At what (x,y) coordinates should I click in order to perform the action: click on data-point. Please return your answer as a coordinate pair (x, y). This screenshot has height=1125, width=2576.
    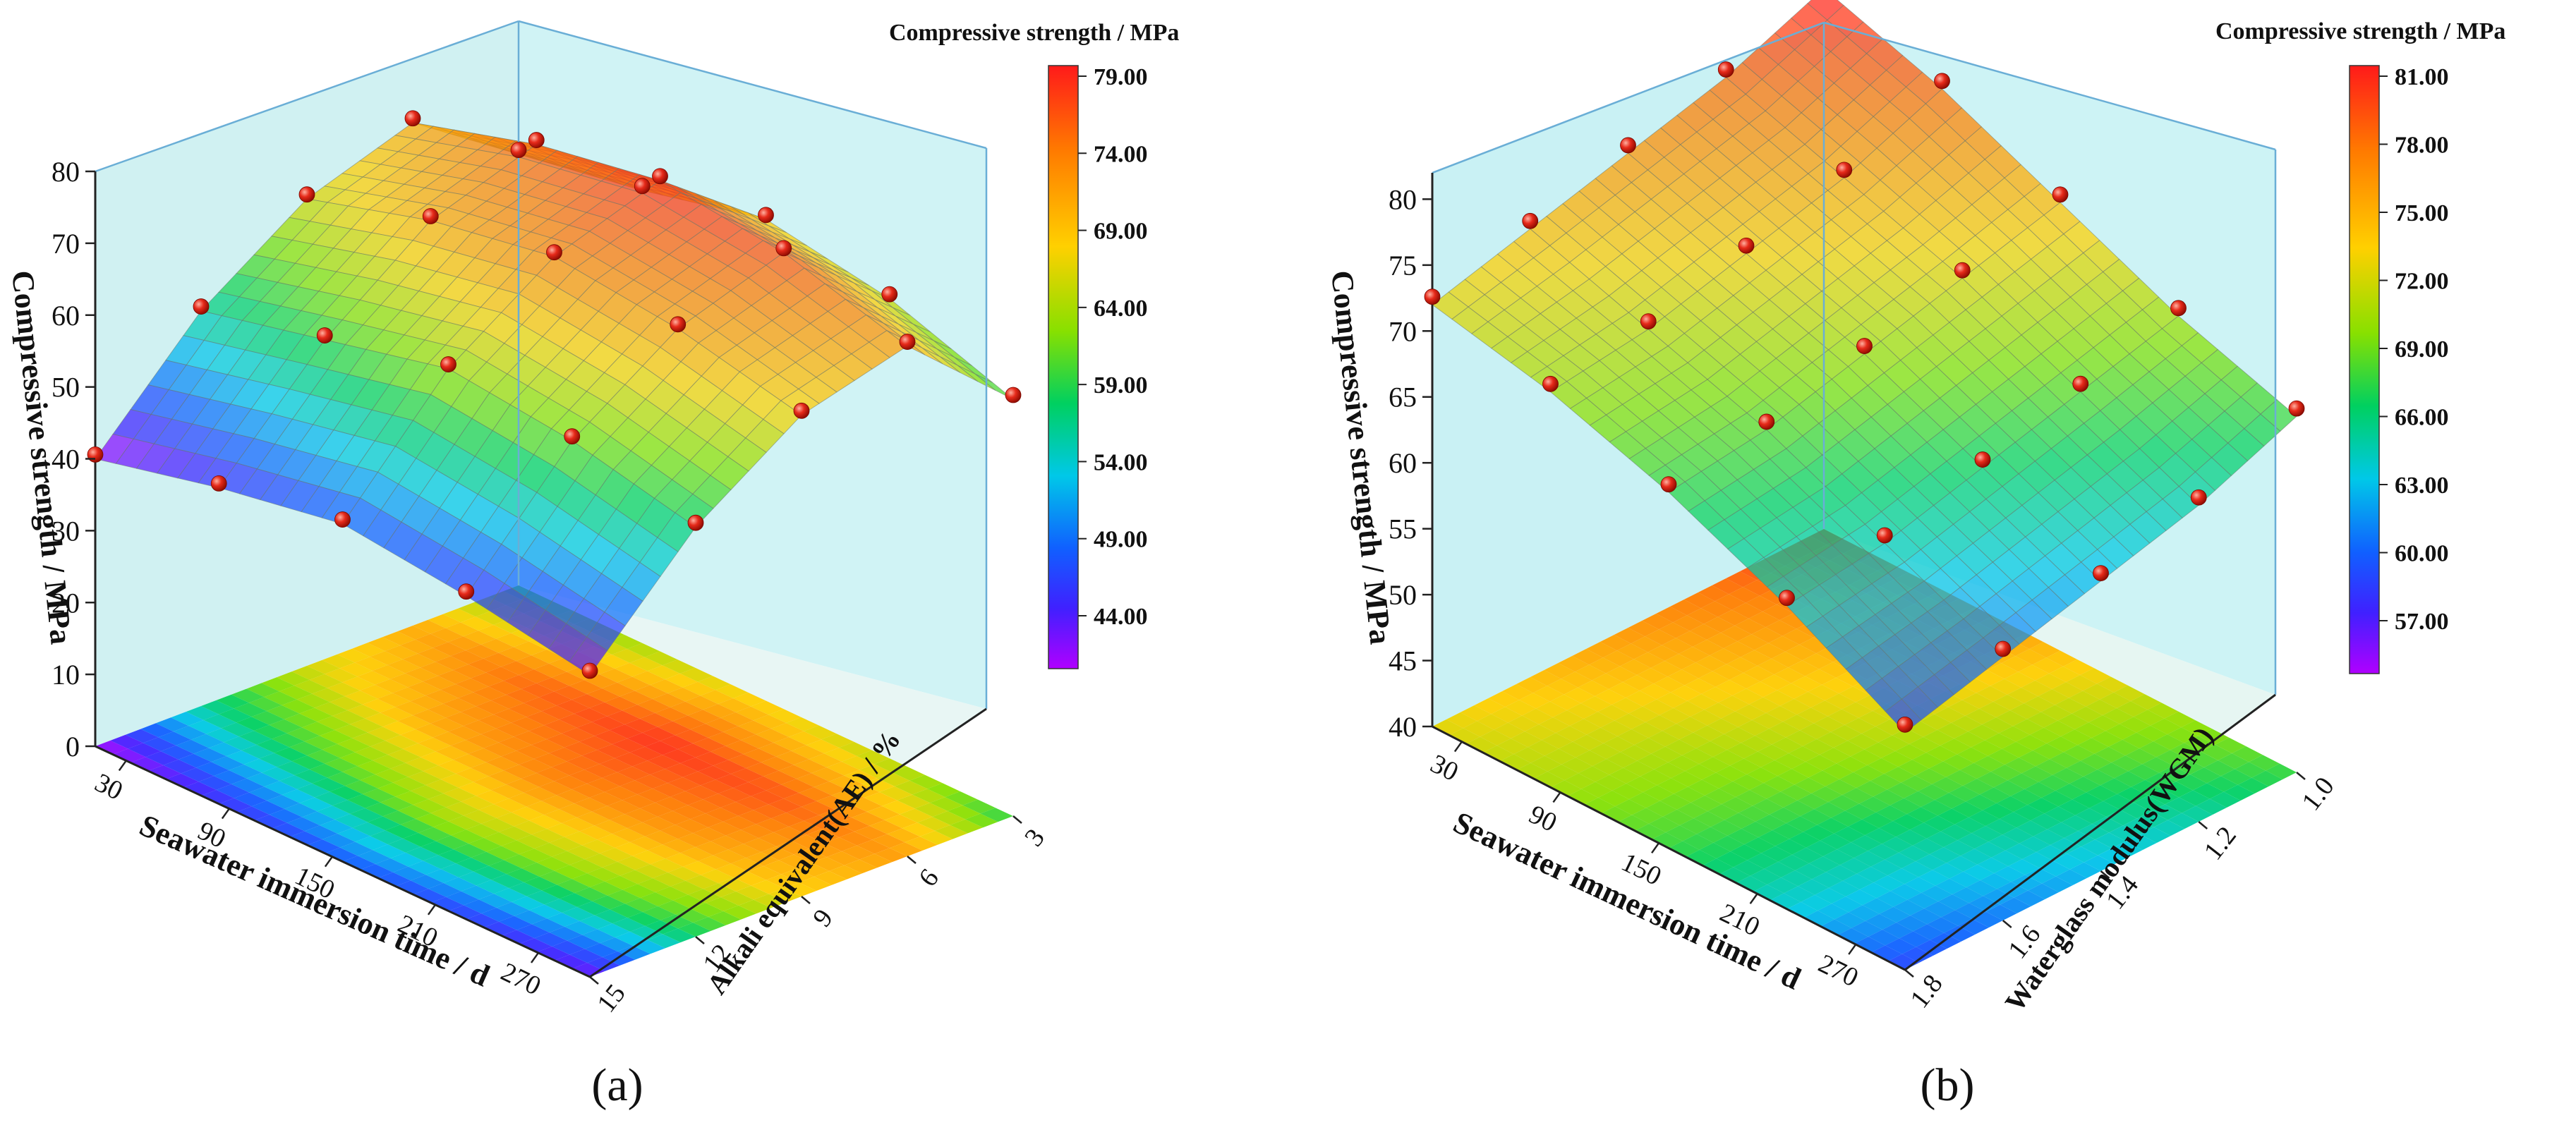
    Looking at the image, I should click on (784, 249).